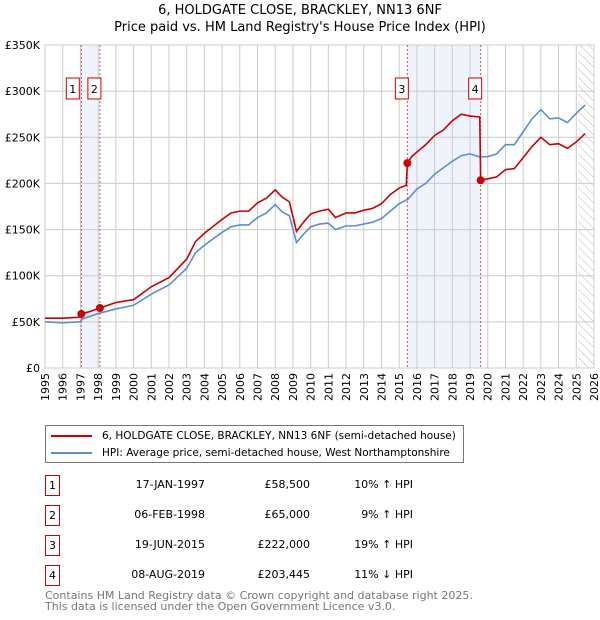 The image size is (600, 620). What do you see at coordinates (204, 387) in the screenshot?
I see `x-tick-label: 2004` at bounding box center [204, 387].